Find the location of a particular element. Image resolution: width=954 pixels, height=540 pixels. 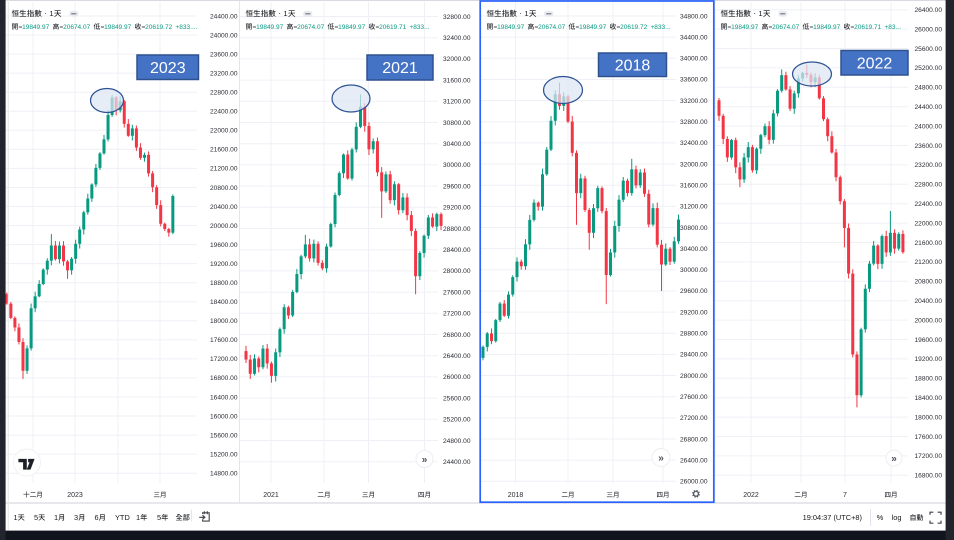

svg-text: 2021 is located at coordinates (271, 495).